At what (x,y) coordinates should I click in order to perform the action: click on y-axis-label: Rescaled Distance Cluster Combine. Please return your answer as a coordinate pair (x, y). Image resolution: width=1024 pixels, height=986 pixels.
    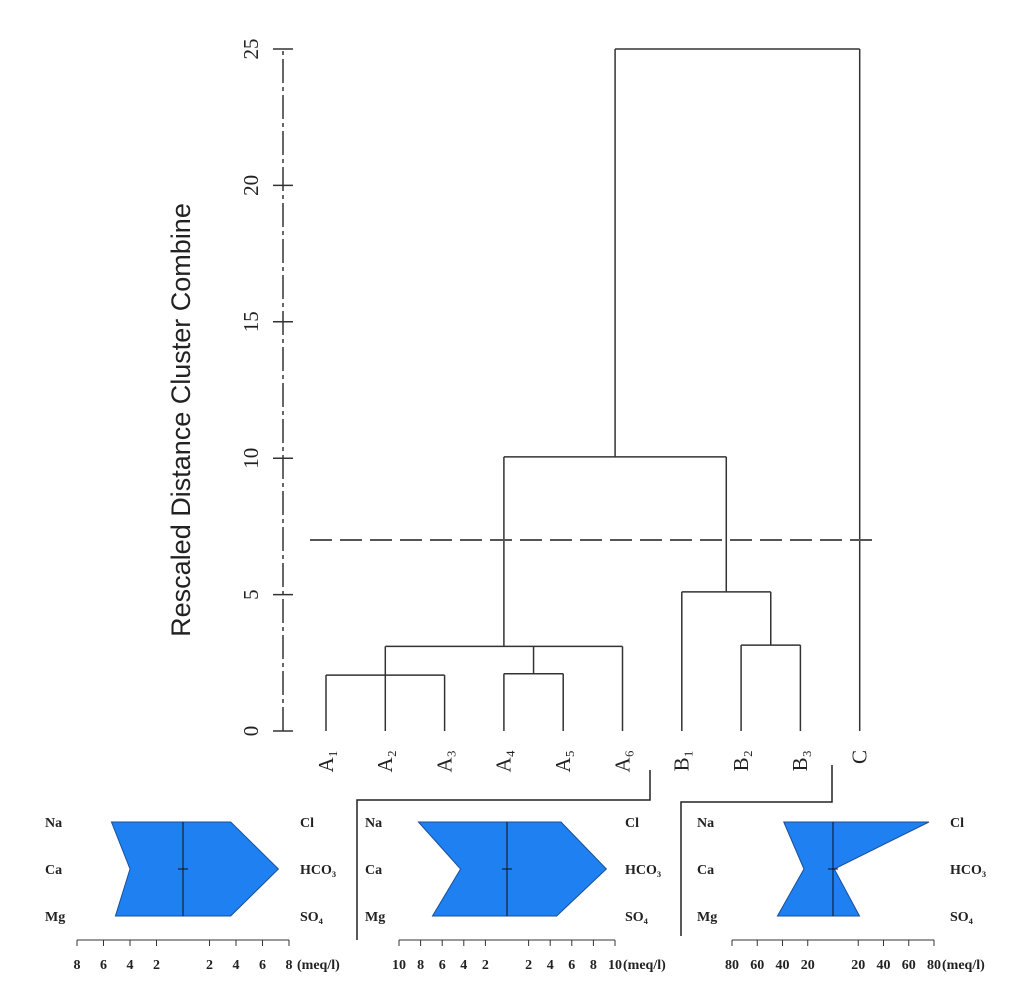
    Looking at the image, I should click on (181, 420).